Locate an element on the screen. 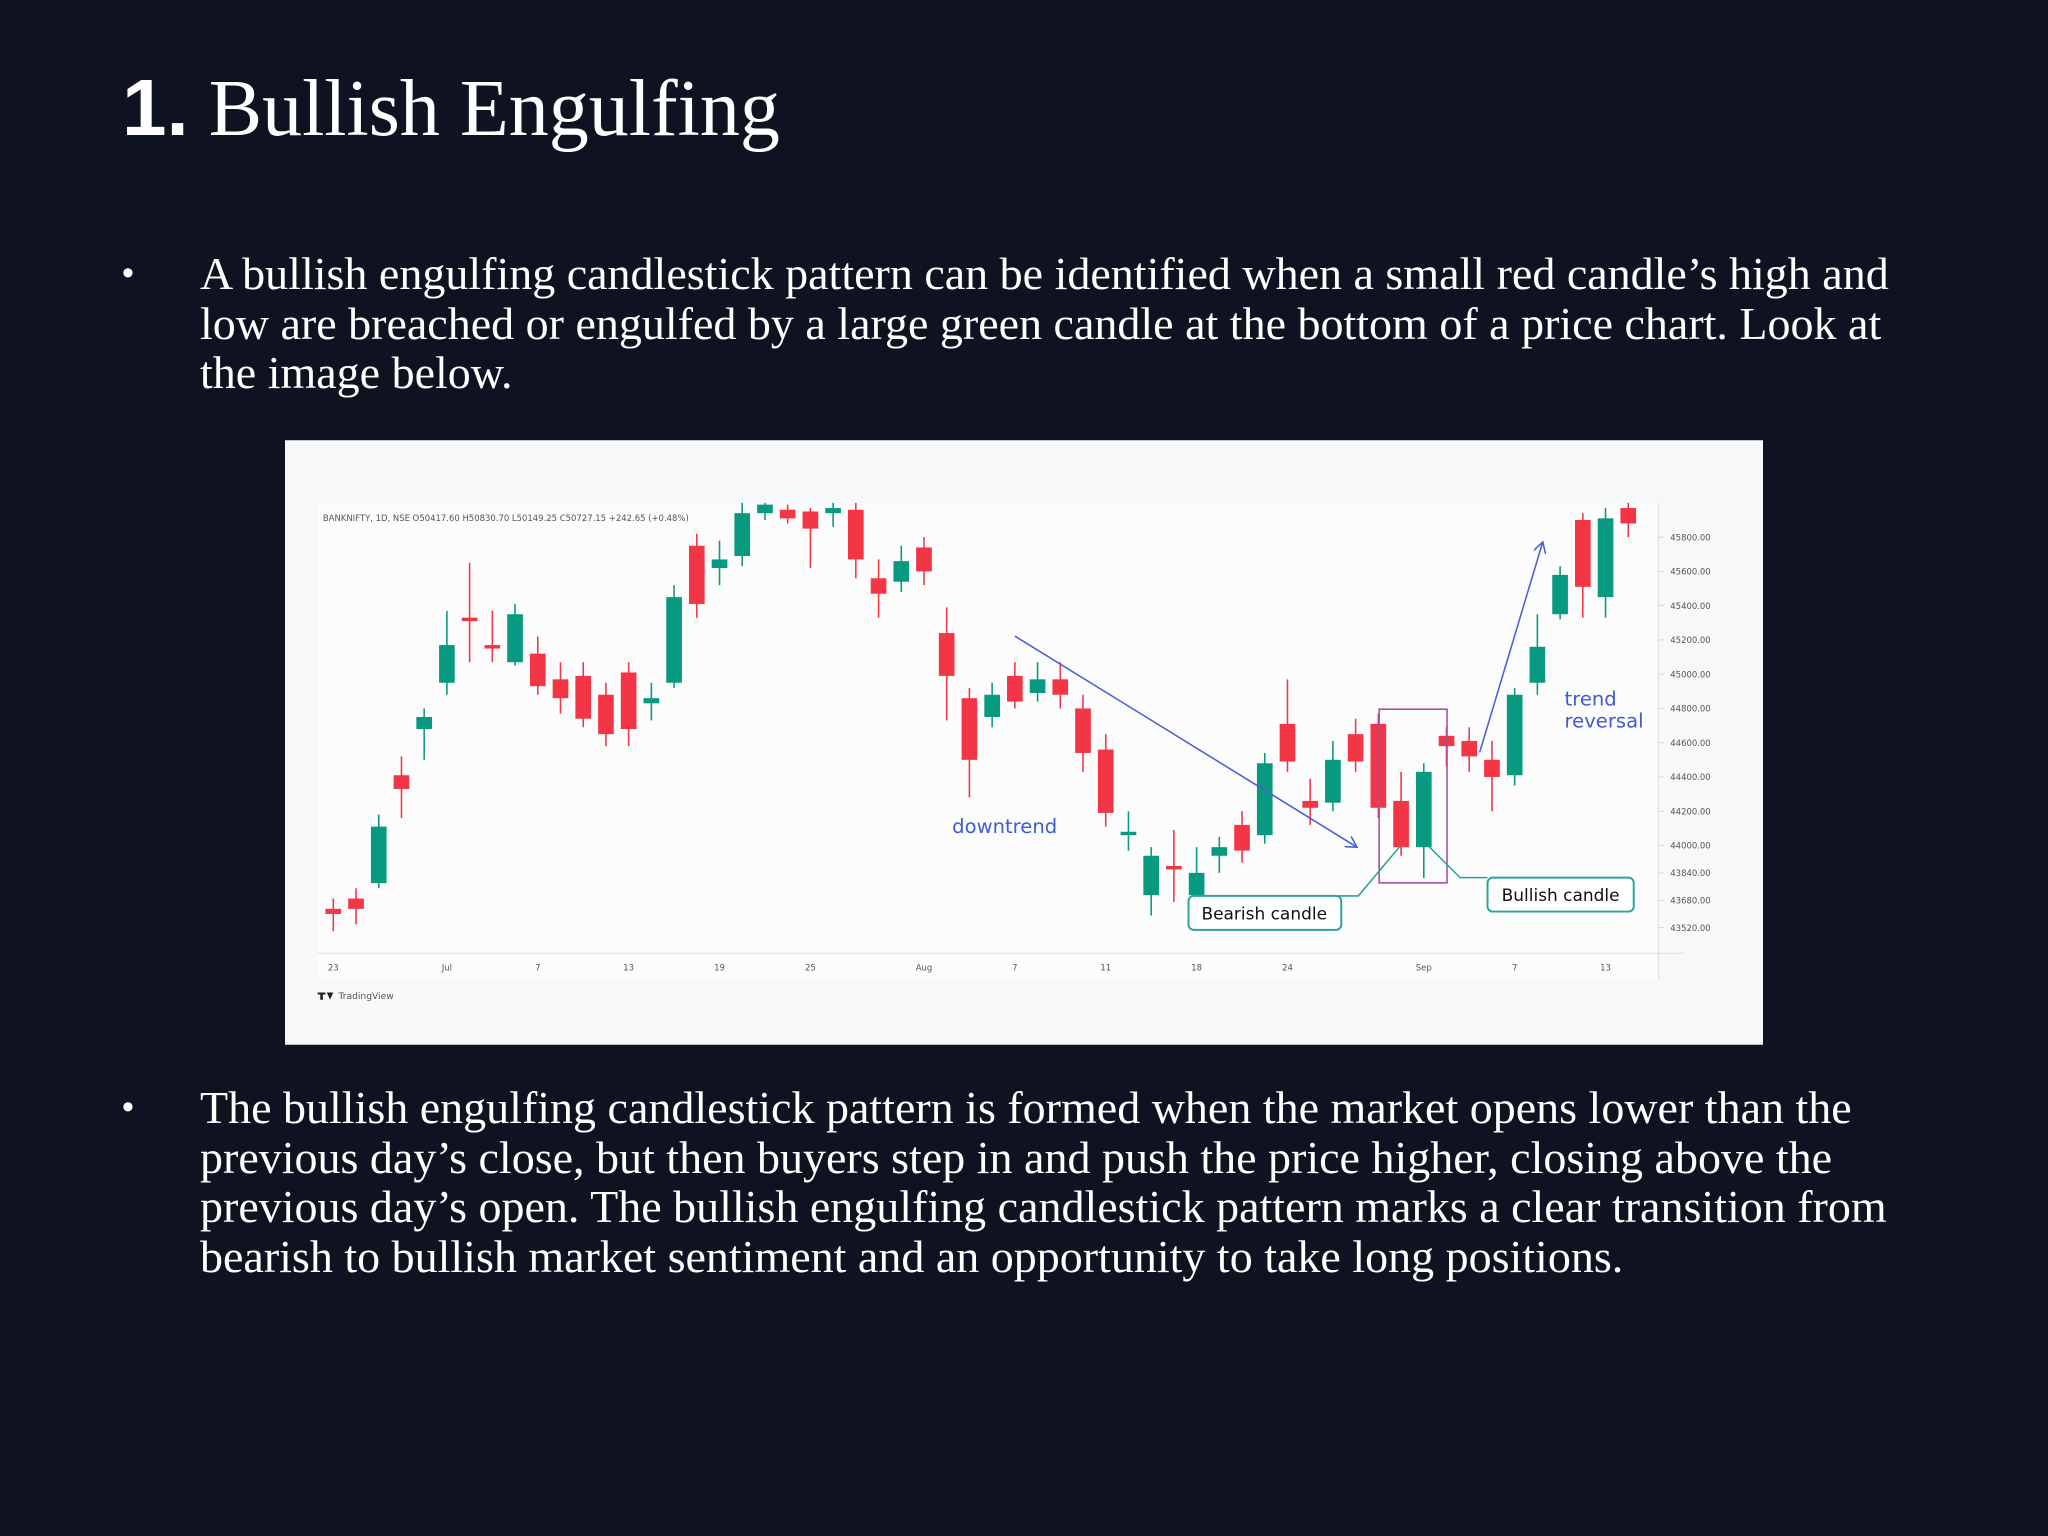 Image resolution: width=2048 pixels, height=1536 pixels. bullish-label: Bullish candle is located at coordinates (1561, 896).